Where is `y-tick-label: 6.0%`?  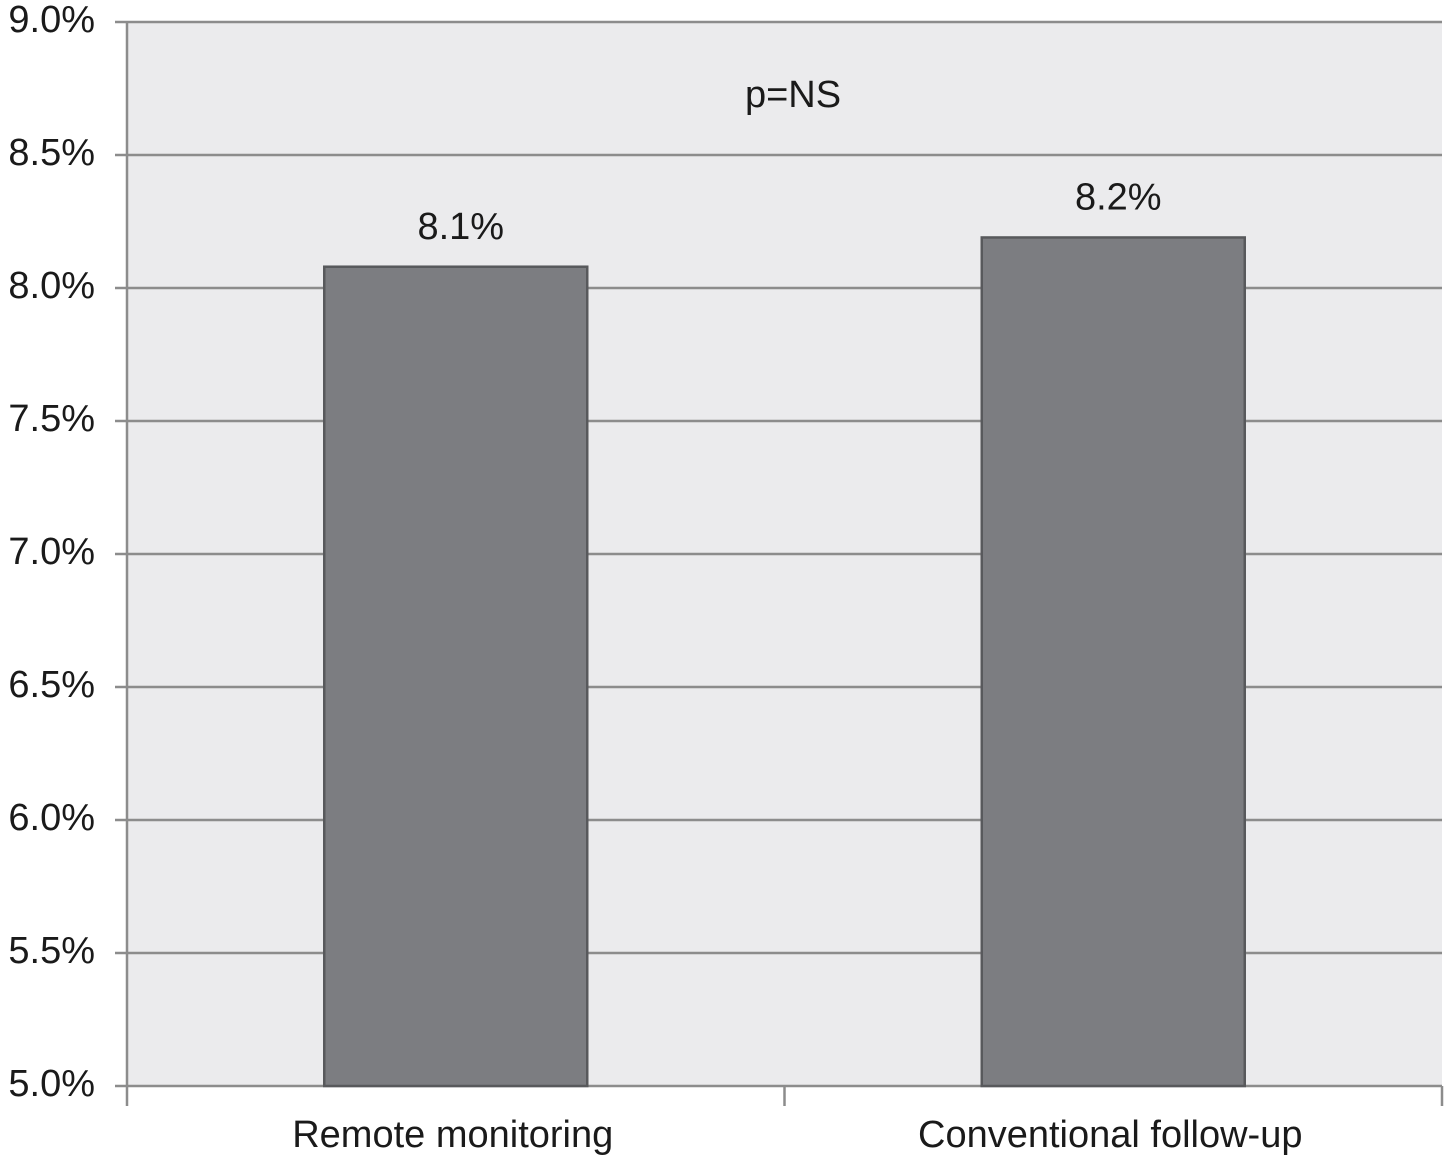
y-tick-label: 6.0% is located at coordinates (51, 818).